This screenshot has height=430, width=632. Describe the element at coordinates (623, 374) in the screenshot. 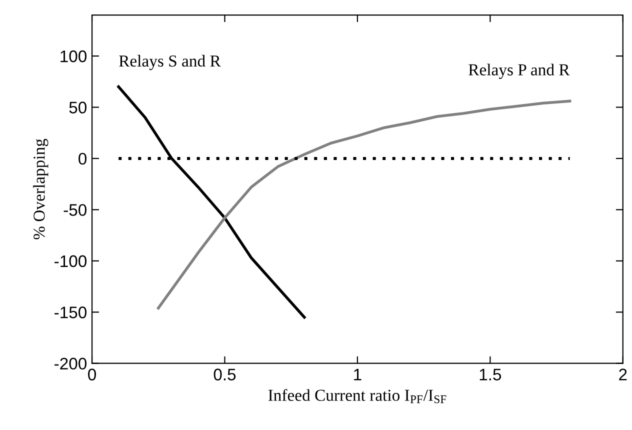

I see `x-tick-label: 2` at that location.